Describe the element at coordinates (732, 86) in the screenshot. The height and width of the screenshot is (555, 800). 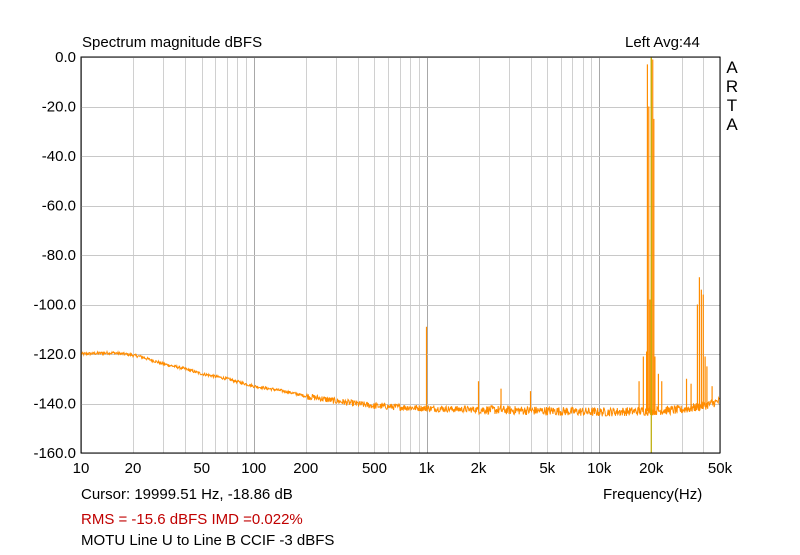
I see `brand-letter: R` at that location.